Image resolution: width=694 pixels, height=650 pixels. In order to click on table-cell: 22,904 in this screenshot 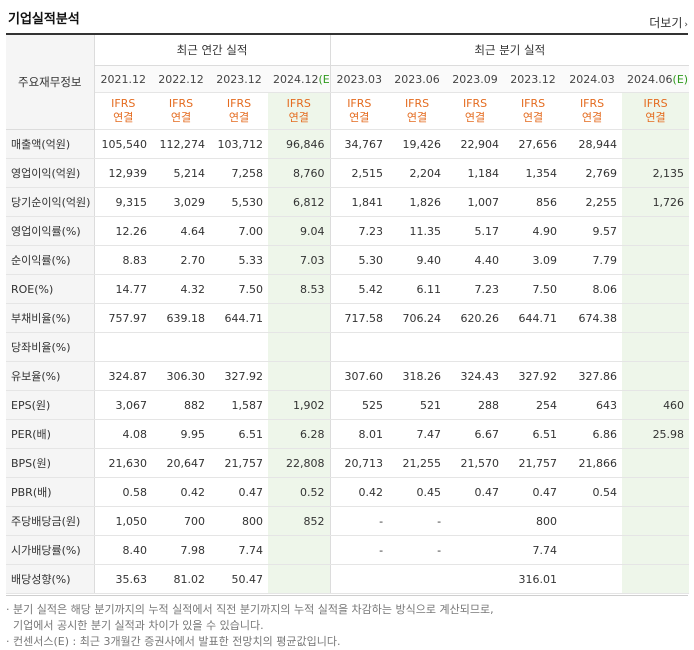, I will do `click(475, 144)`.